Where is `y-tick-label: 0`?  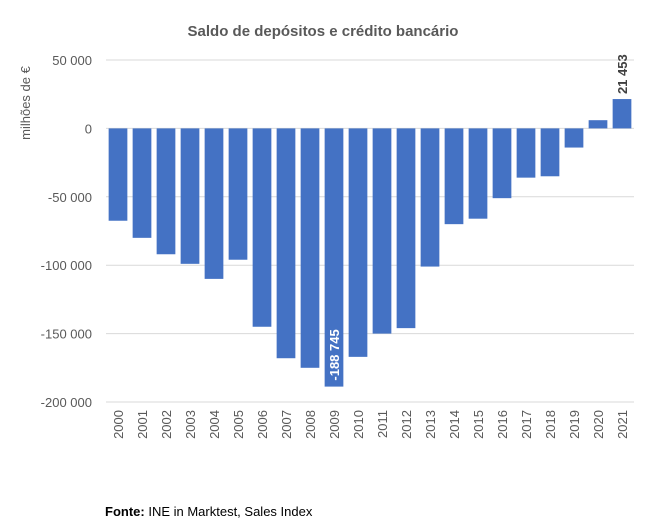 y-tick-label: 0 is located at coordinates (88, 128).